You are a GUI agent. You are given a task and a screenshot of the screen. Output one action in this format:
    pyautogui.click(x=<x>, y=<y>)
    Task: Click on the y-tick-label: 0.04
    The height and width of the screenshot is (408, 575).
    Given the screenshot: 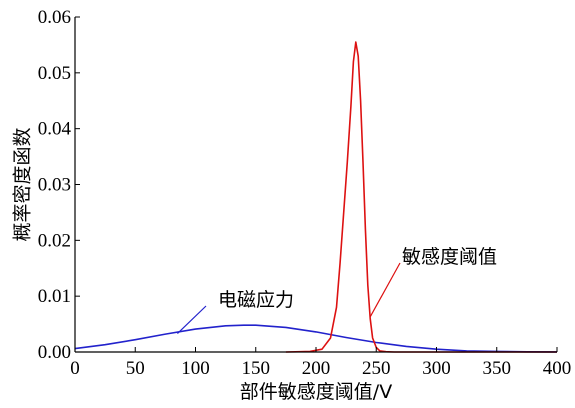 What is the action you would take?
    pyautogui.click(x=55, y=129)
    